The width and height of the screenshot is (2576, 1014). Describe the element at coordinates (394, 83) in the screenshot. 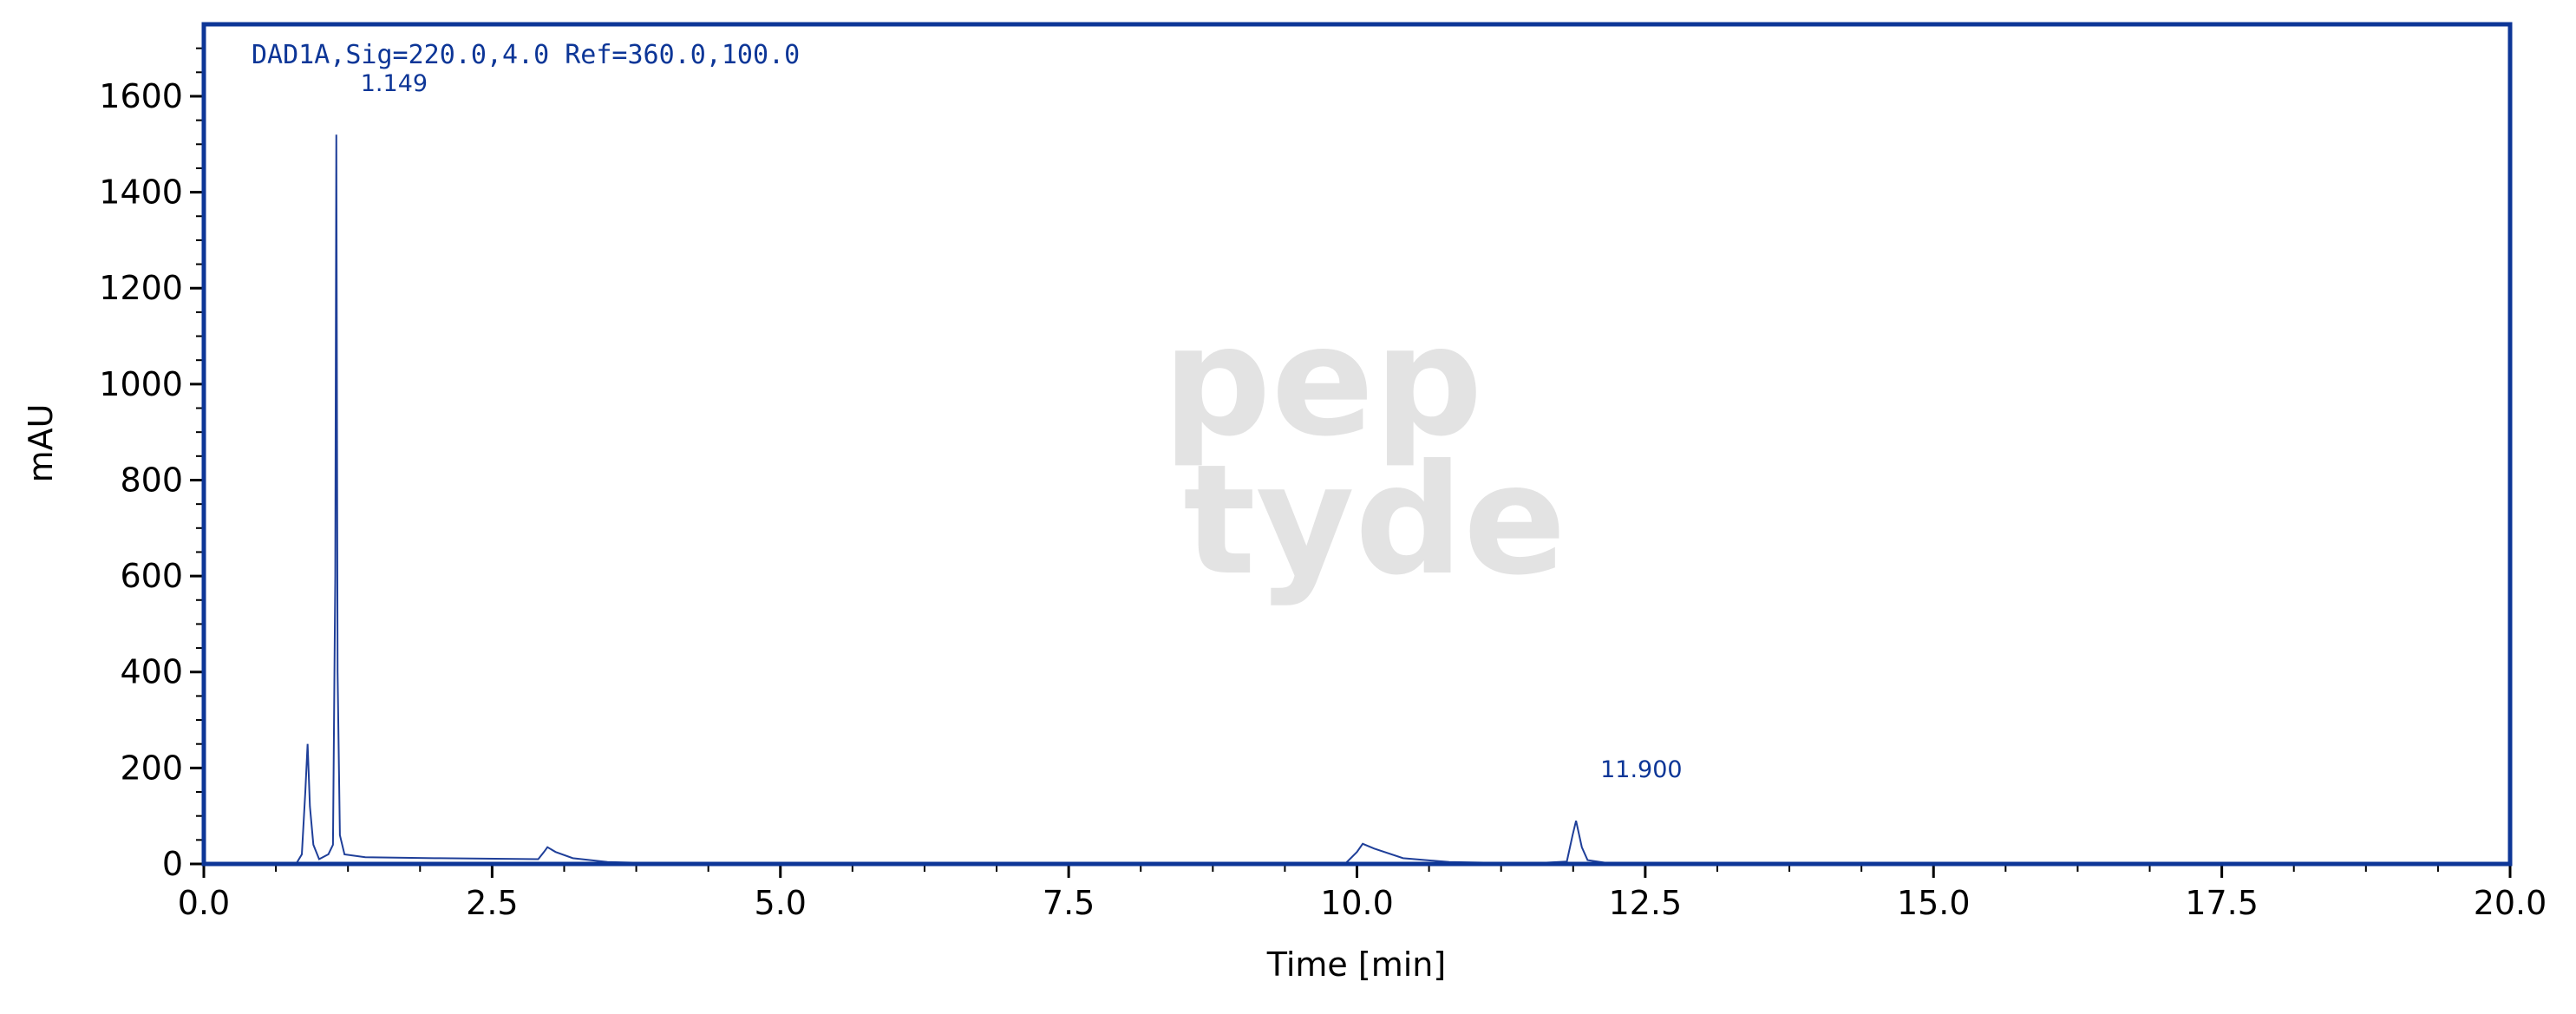

I see `peak-annotation: 1.149` at that location.